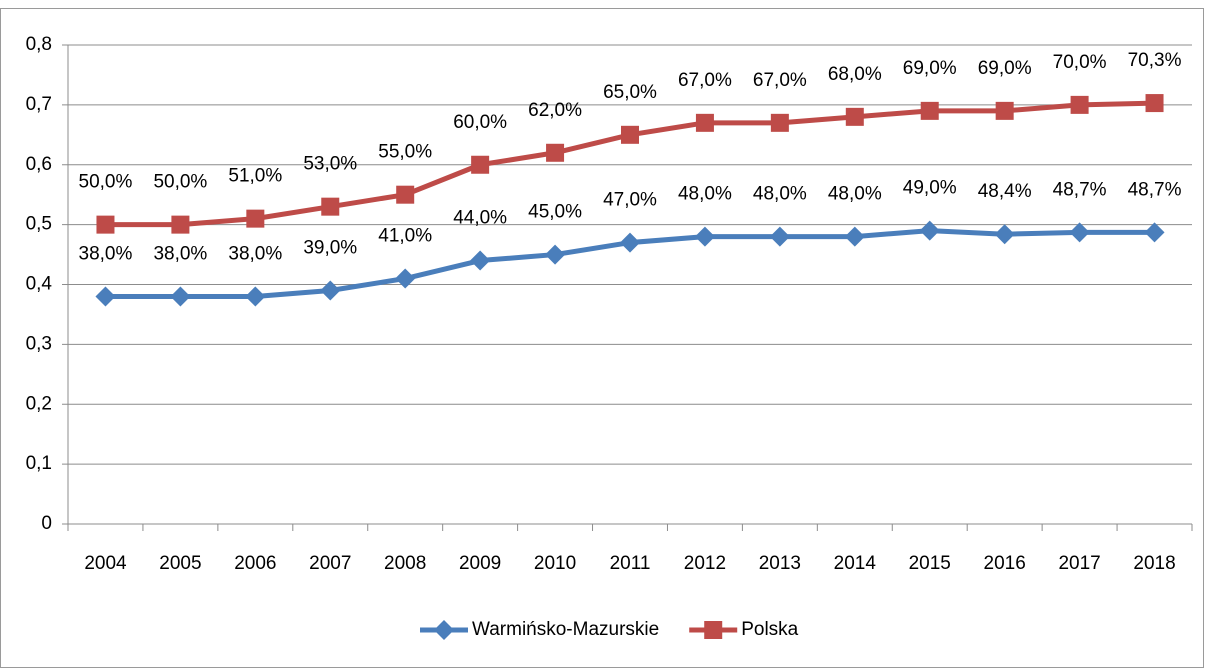 The width and height of the screenshot is (1205, 668). Describe the element at coordinates (480, 563) in the screenshot. I see `x-tick-label: 2009` at that location.